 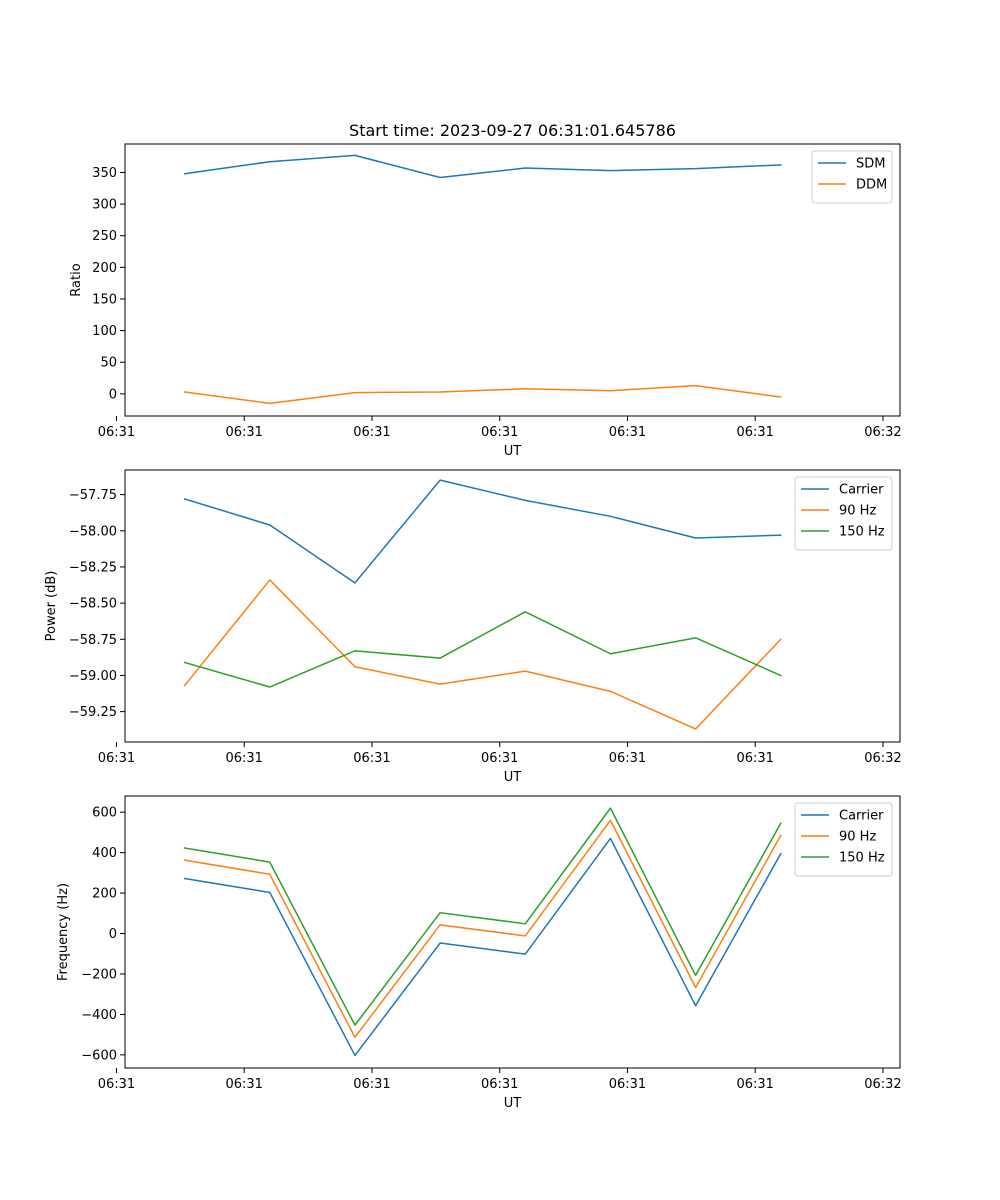 I want to click on y-tick-label: −58.25, so click(x=93, y=567).